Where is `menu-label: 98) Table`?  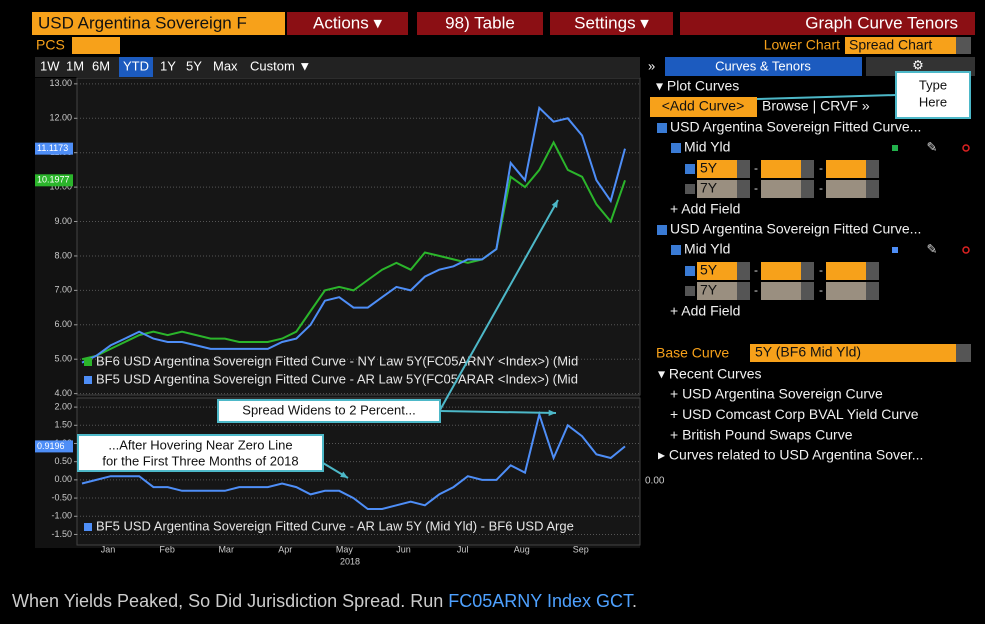
menu-label: 98) Table is located at coordinates (480, 22).